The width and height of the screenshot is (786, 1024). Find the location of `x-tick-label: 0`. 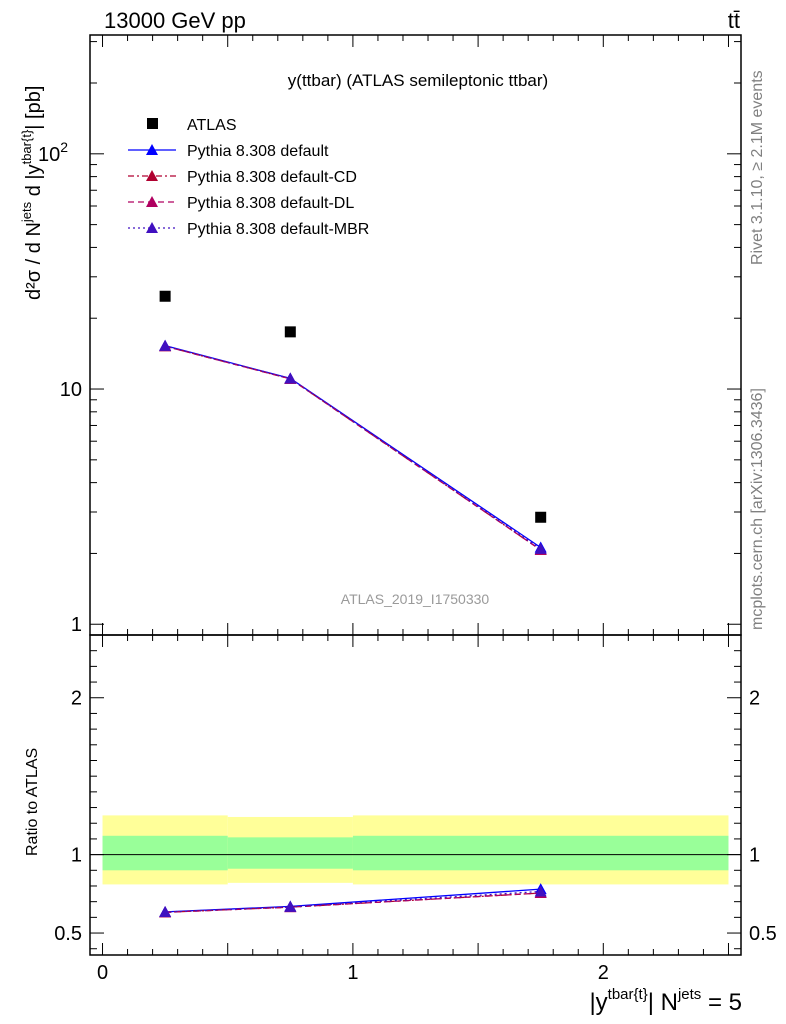

x-tick-label: 0 is located at coordinates (102, 973).